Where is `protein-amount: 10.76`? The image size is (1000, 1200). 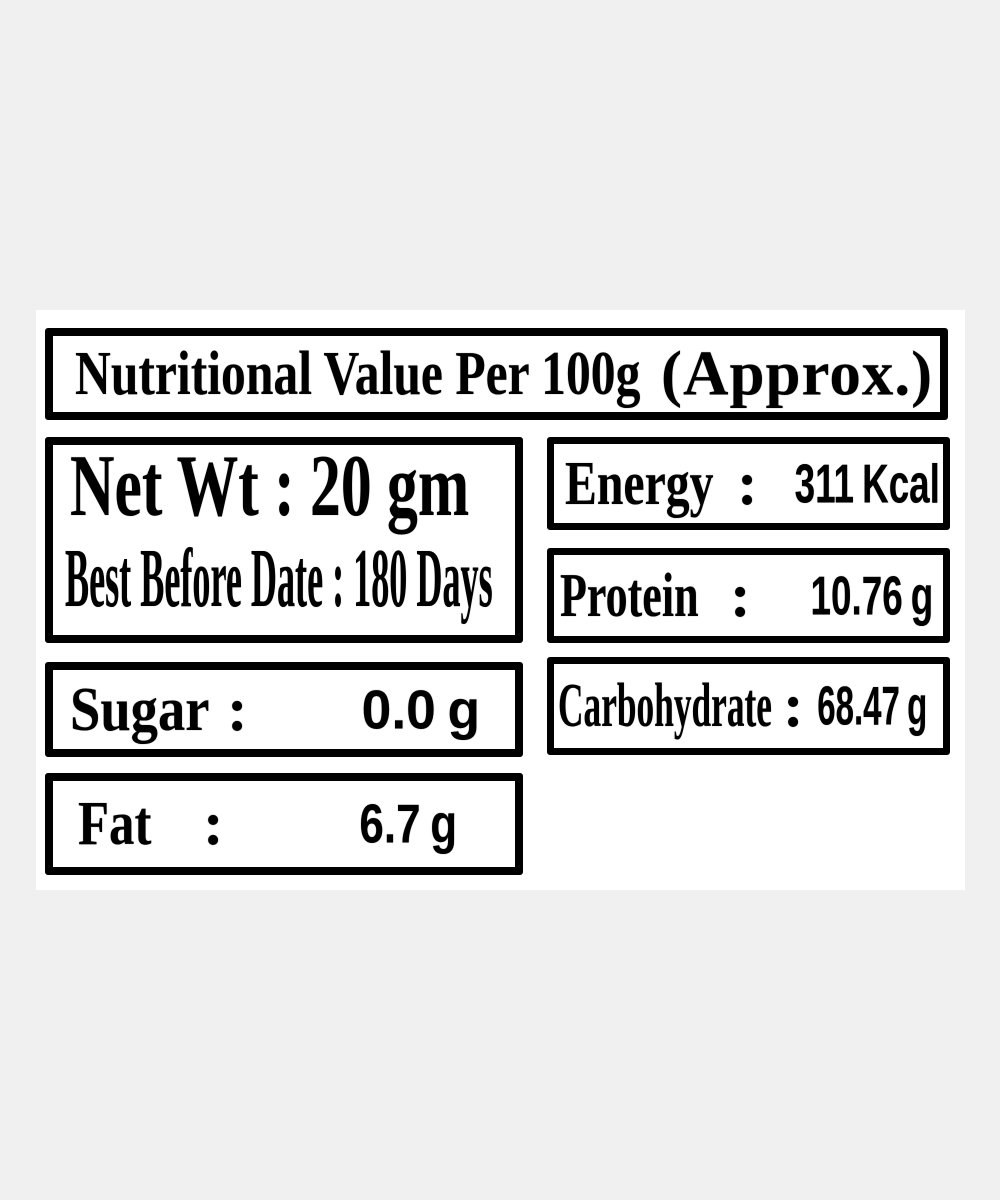
protein-amount: 10.76 is located at coordinates (856, 595).